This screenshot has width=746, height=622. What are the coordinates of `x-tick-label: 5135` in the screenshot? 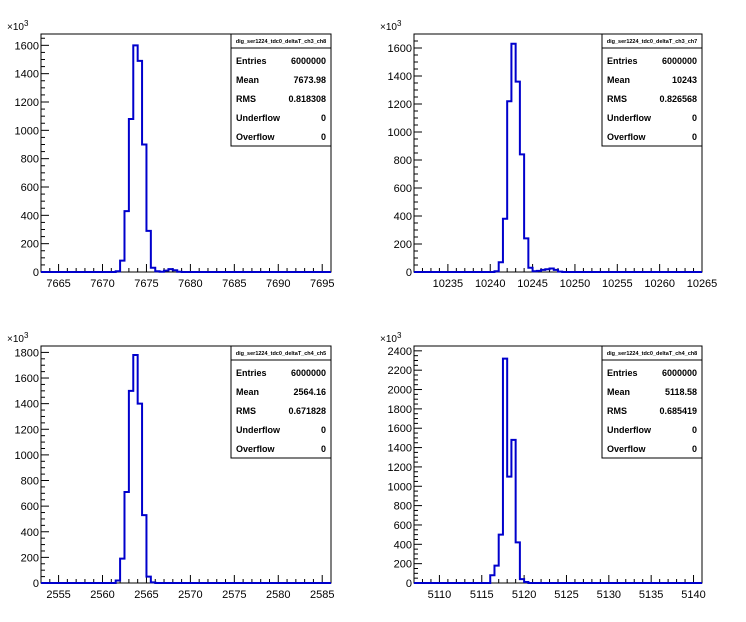 It's located at (651, 595).